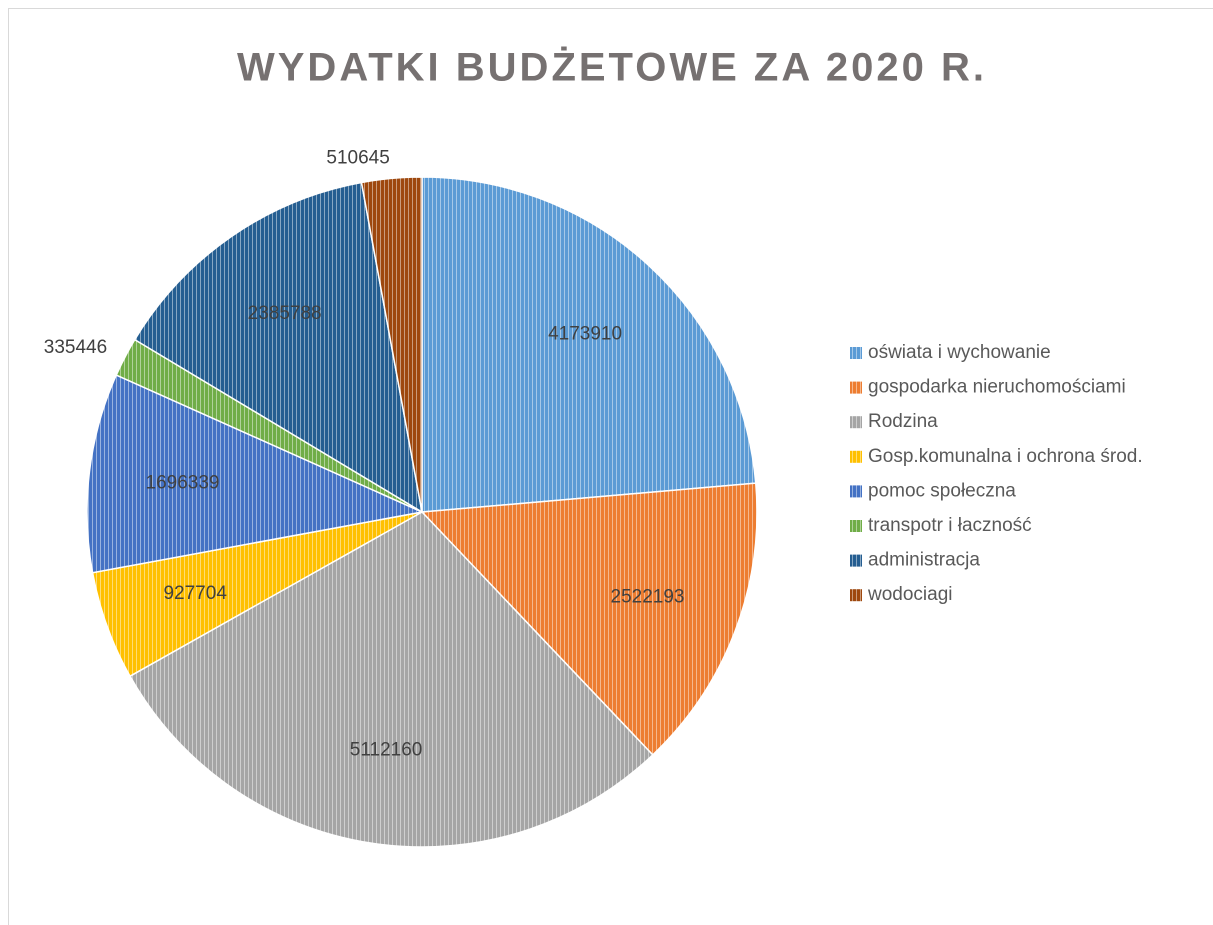 The image size is (1213, 925). I want to click on legend-label: oświata i wychowanie, so click(959, 352).